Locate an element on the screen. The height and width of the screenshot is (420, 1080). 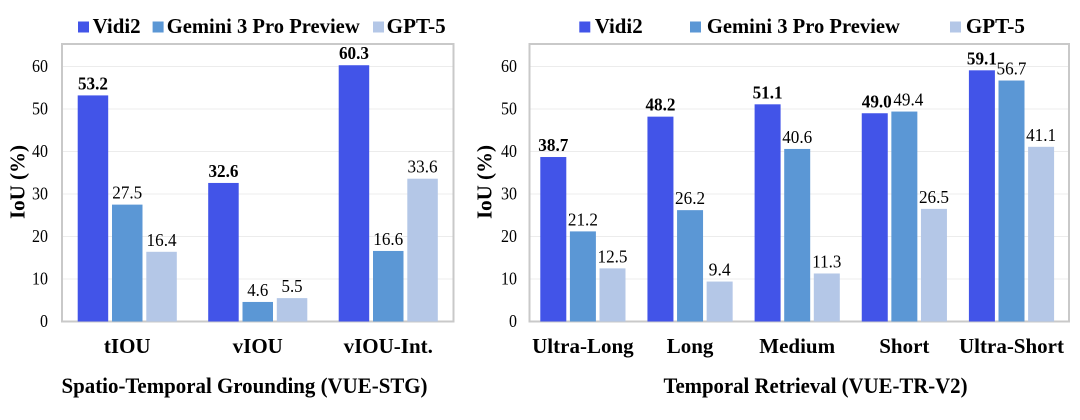
svg-text: 49.0 is located at coordinates (877, 101).